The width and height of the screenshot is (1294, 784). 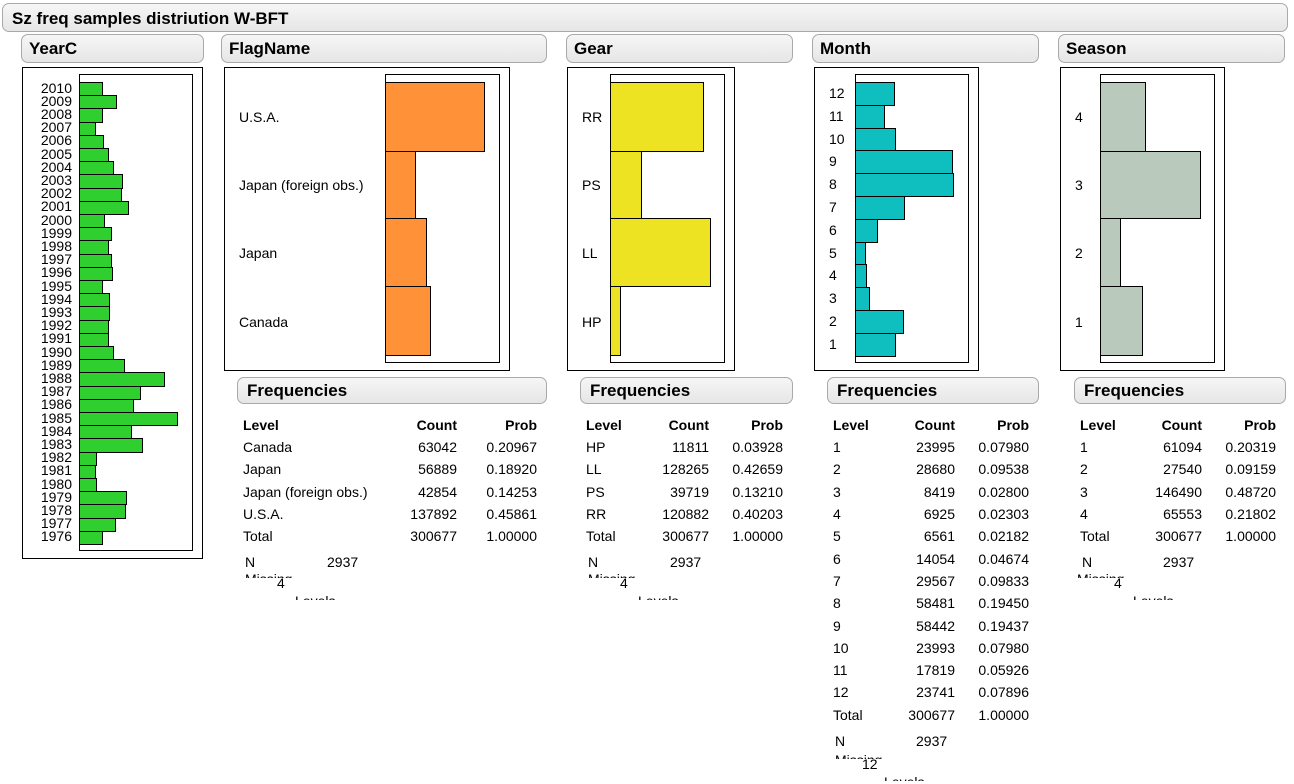 I want to click on bar-ps, so click(x=626, y=185).